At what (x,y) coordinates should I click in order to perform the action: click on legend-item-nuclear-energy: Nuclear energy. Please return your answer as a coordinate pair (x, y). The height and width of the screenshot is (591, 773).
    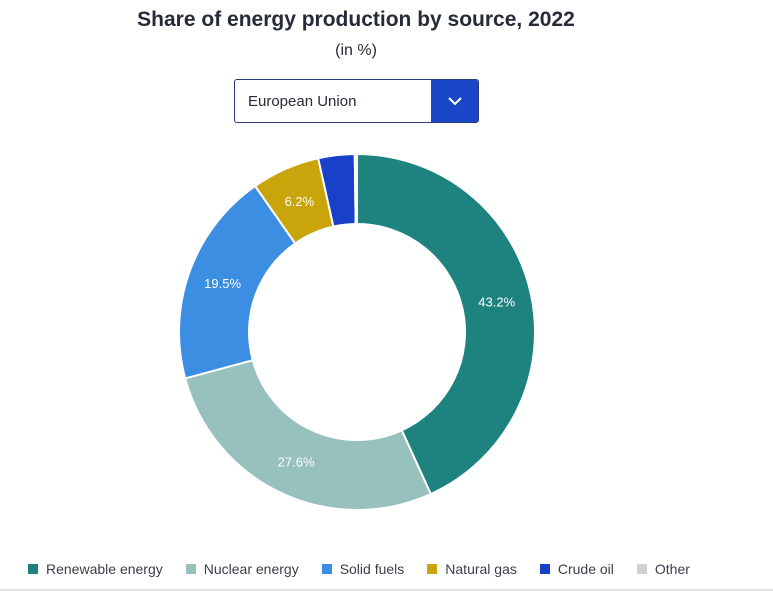
    Looking at the image, I should click on (242, 569).